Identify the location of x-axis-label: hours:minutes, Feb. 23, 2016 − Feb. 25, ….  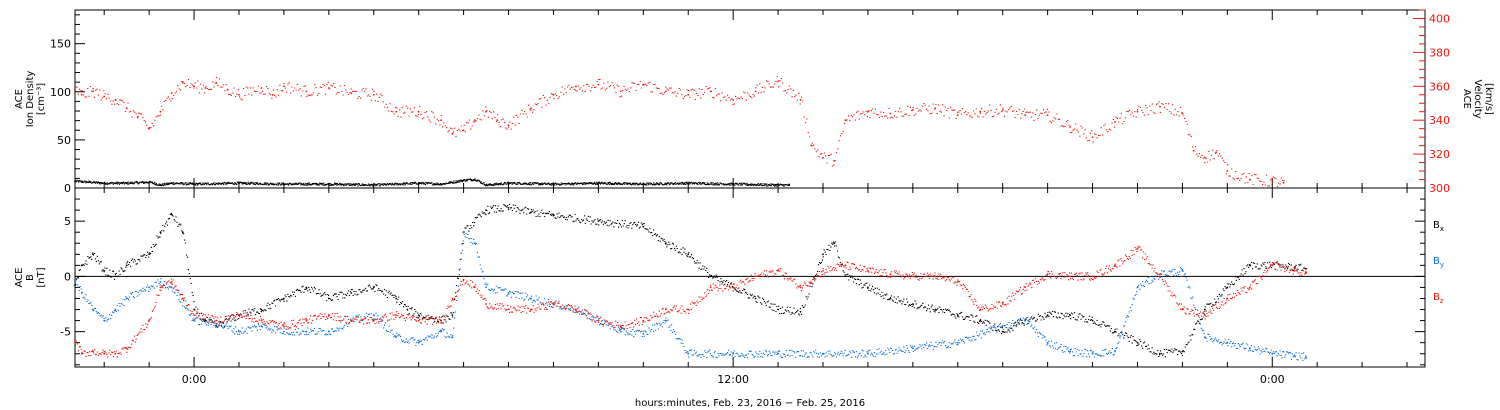
(750, 403).